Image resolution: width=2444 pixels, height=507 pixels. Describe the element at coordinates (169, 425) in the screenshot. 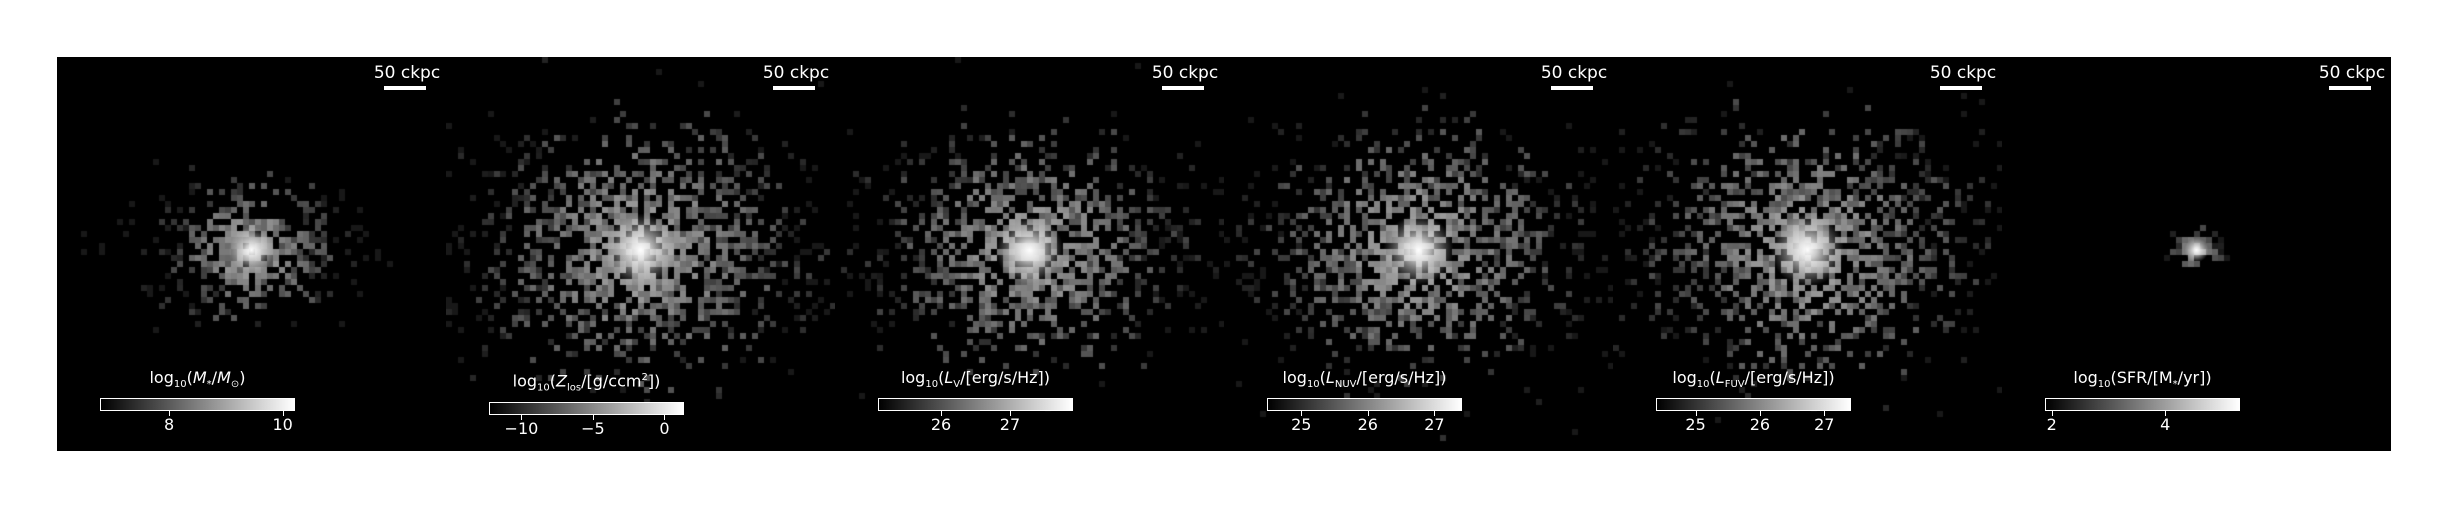

I see `colorbar-tick-label: 8` at that location.